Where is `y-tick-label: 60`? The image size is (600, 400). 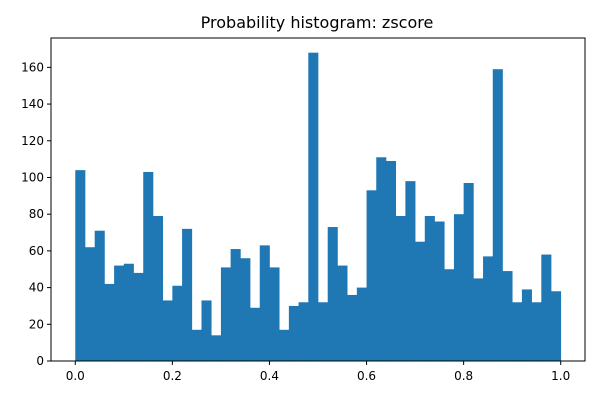
y-tick-label: 60 is located at coordinates (36, 251).